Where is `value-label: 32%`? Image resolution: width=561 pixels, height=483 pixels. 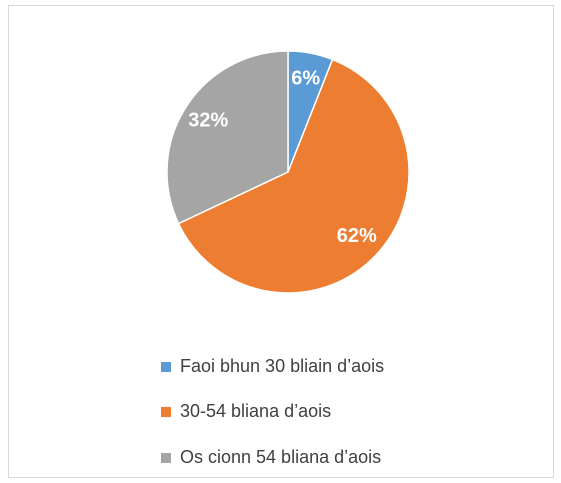 value-label: 32% is located at coordinates (208, 121).